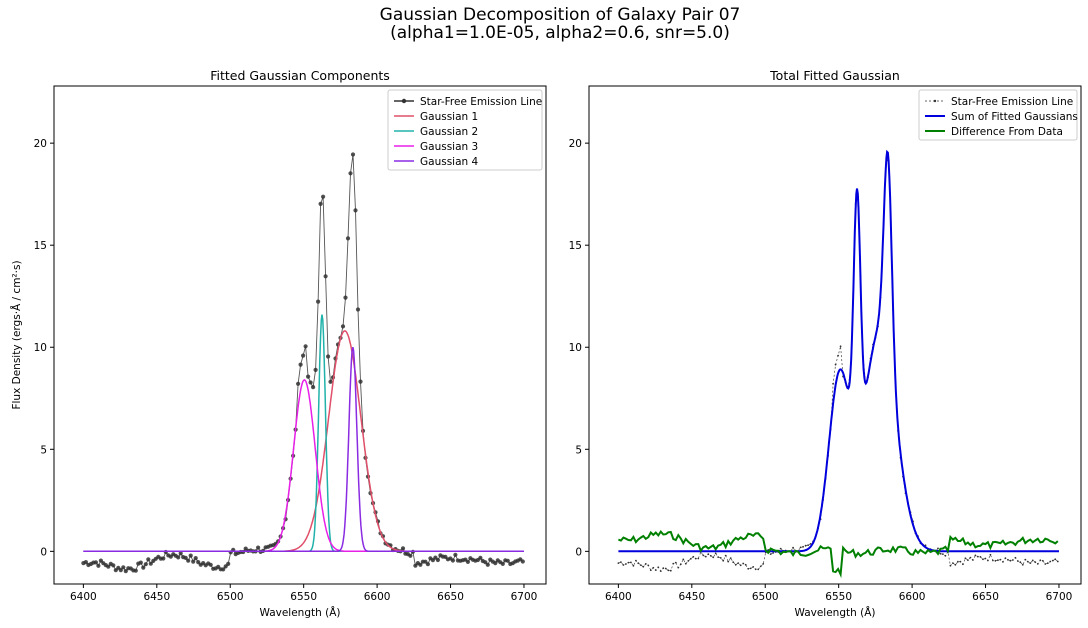 The height and width of the screenshot is (628, 1088). What do you see at coordinates (449, 147) in the screenshot?
I see `legend-label: Gaussian 3` at bounding box center [449, 147].